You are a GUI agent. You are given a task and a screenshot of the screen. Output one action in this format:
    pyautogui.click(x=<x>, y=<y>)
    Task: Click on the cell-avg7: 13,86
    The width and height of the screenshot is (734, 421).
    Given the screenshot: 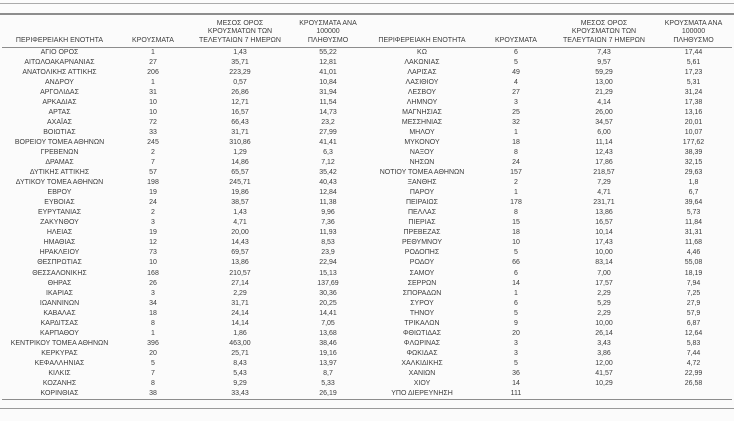 What is the action you would take?
    pyautogui.click(x=604, y=213)
    